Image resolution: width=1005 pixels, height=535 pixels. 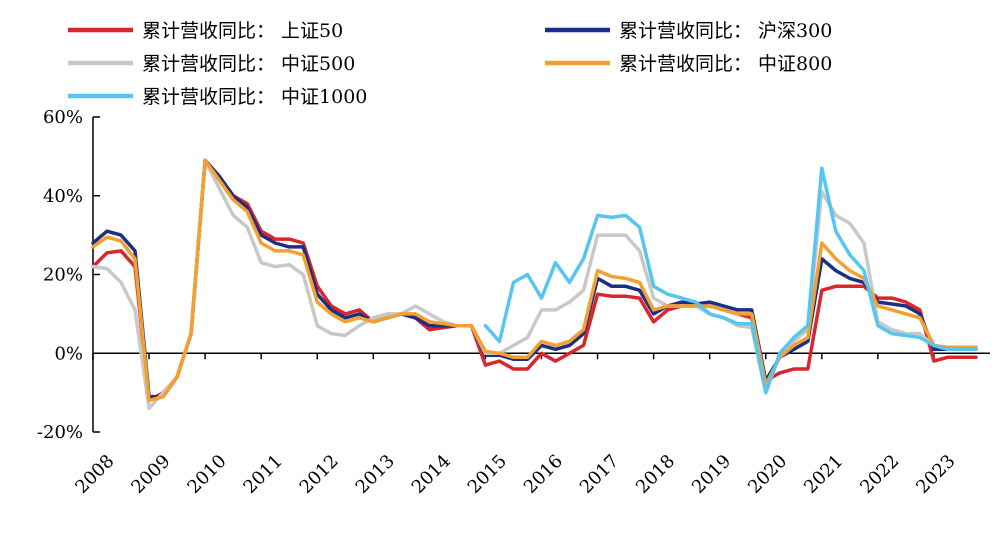 What do you see at coordinates (375, 474) in the screenshot?
I see `x-tick-label: 2013` at bounding box center [375, 474].